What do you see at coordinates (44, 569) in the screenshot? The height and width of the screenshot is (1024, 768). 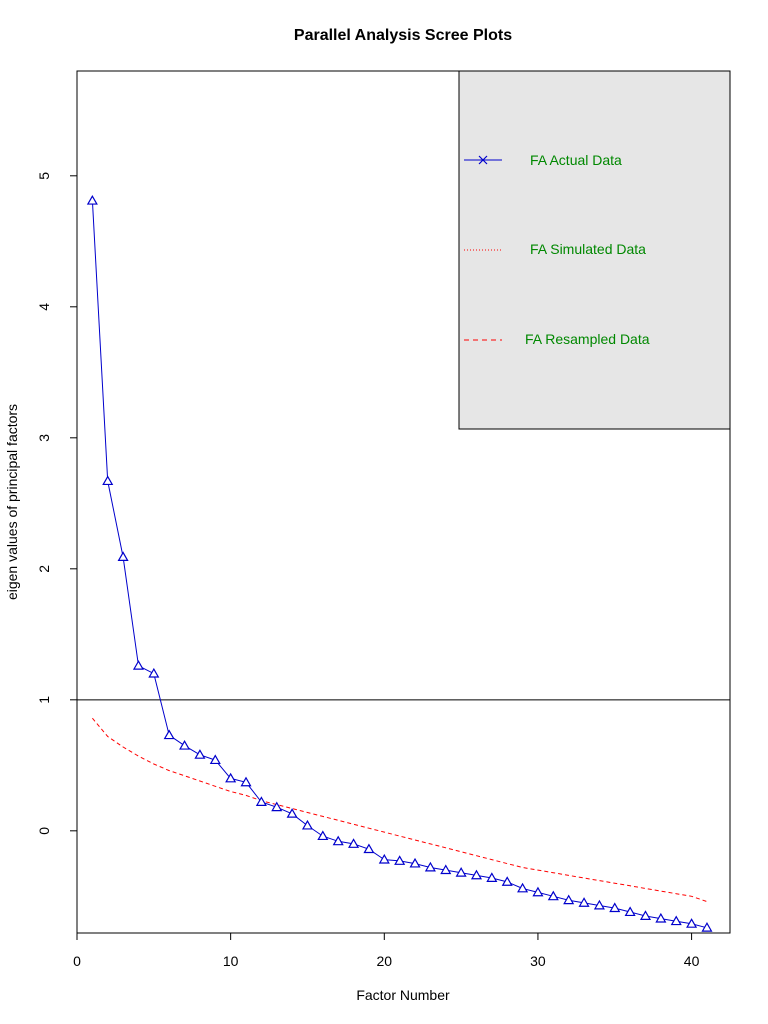 I see `y-tick-label-2: 2` at bounding box center [44, 569].